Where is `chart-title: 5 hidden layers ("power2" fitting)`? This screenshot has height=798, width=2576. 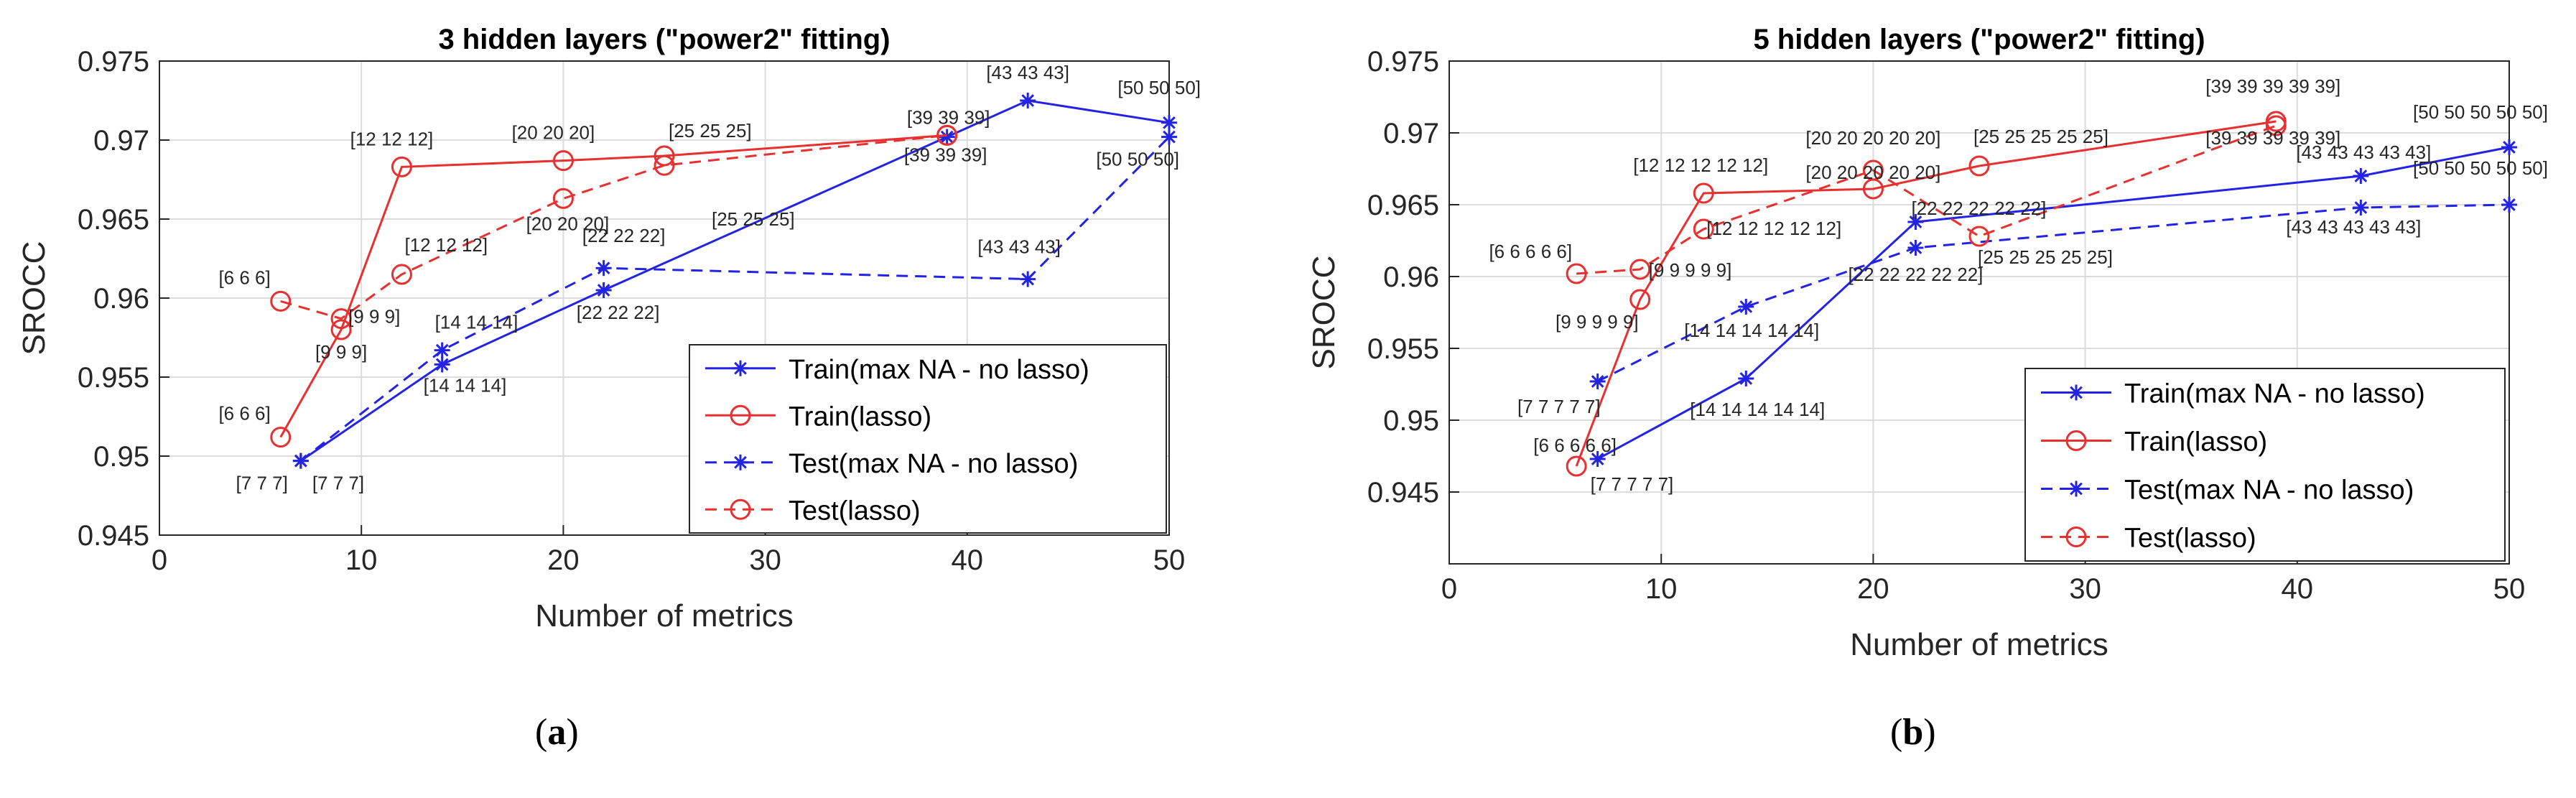 chart-title: 5 hidden layers ("power2" fitting) is located at coordinates (1979, 39).